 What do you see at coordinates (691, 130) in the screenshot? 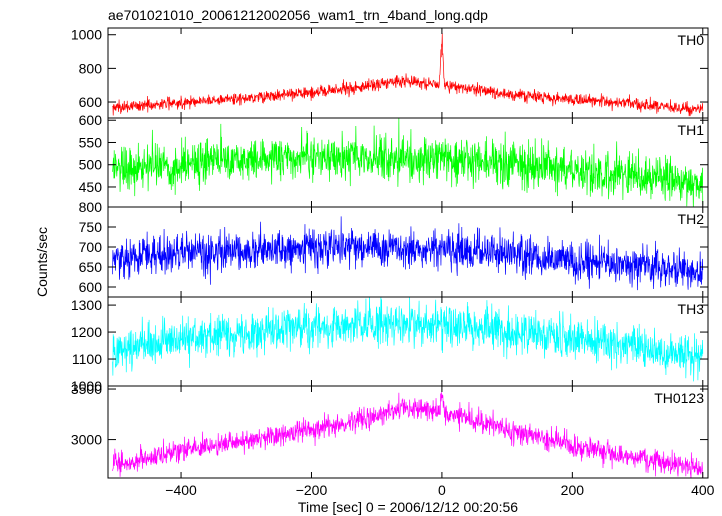
I see `band-label-th1: TH1` at bounding box center [691, 130].